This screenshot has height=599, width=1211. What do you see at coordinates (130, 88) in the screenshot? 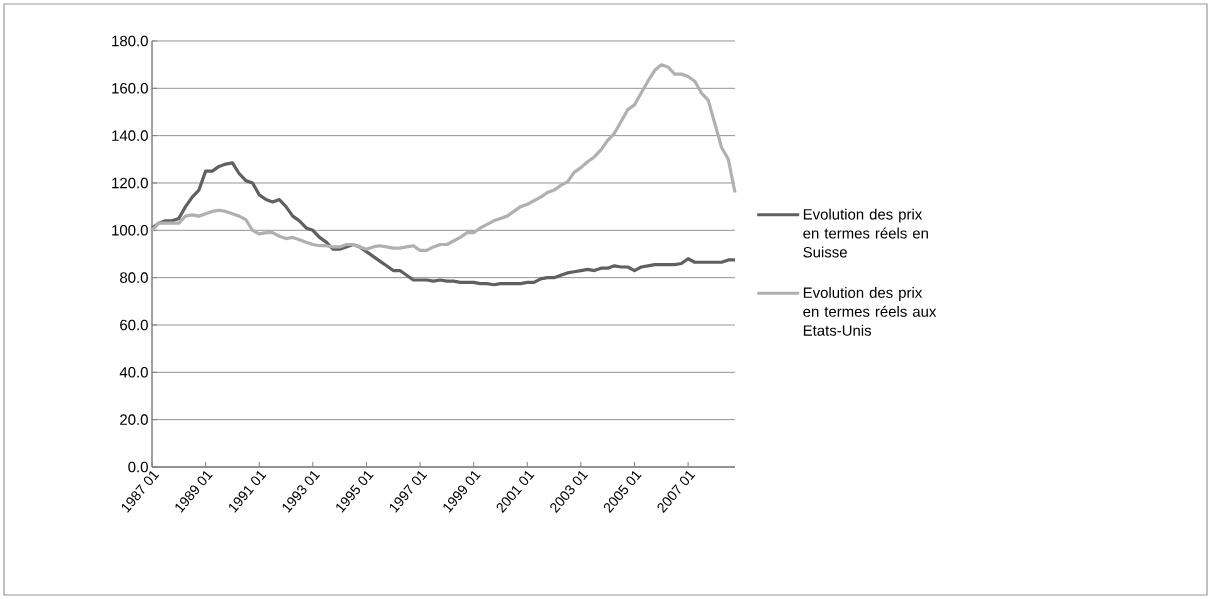
I see `y-tick-label: 160.0` at bounding box center [130, 88].